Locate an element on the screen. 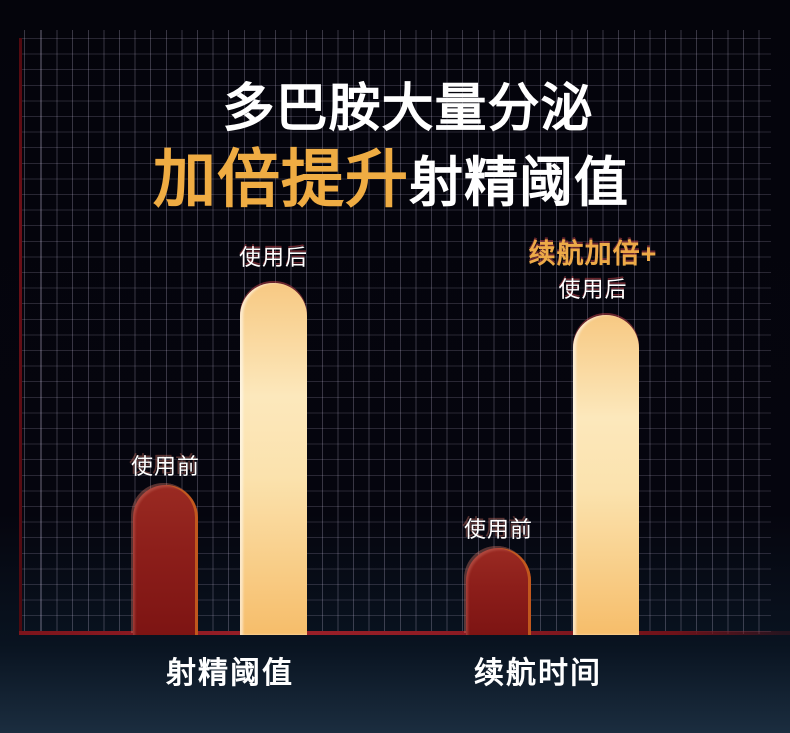  bar-after-use-threshold: 使用后 is located at coordinates (273, 440).